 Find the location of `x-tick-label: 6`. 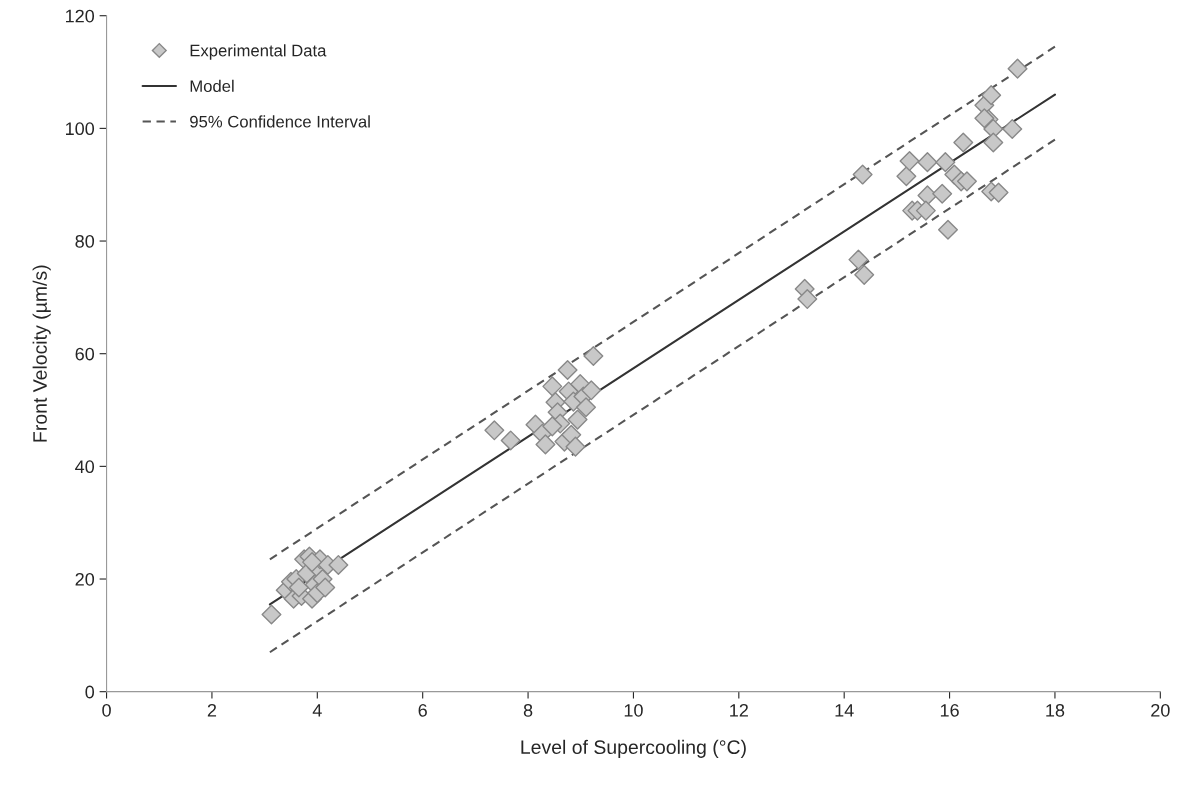

x-tick-label: 6 is located at coordinates (422, 710).